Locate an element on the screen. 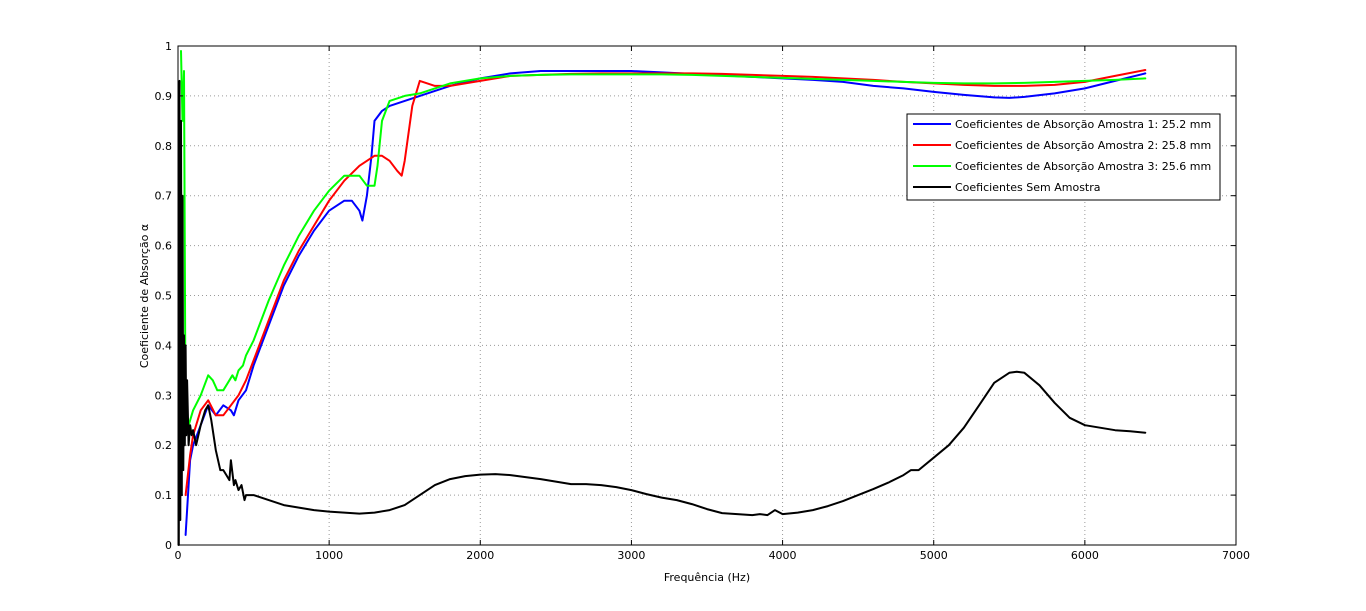  x-tick-label: 6000 is located at coordinates (1085, 555).